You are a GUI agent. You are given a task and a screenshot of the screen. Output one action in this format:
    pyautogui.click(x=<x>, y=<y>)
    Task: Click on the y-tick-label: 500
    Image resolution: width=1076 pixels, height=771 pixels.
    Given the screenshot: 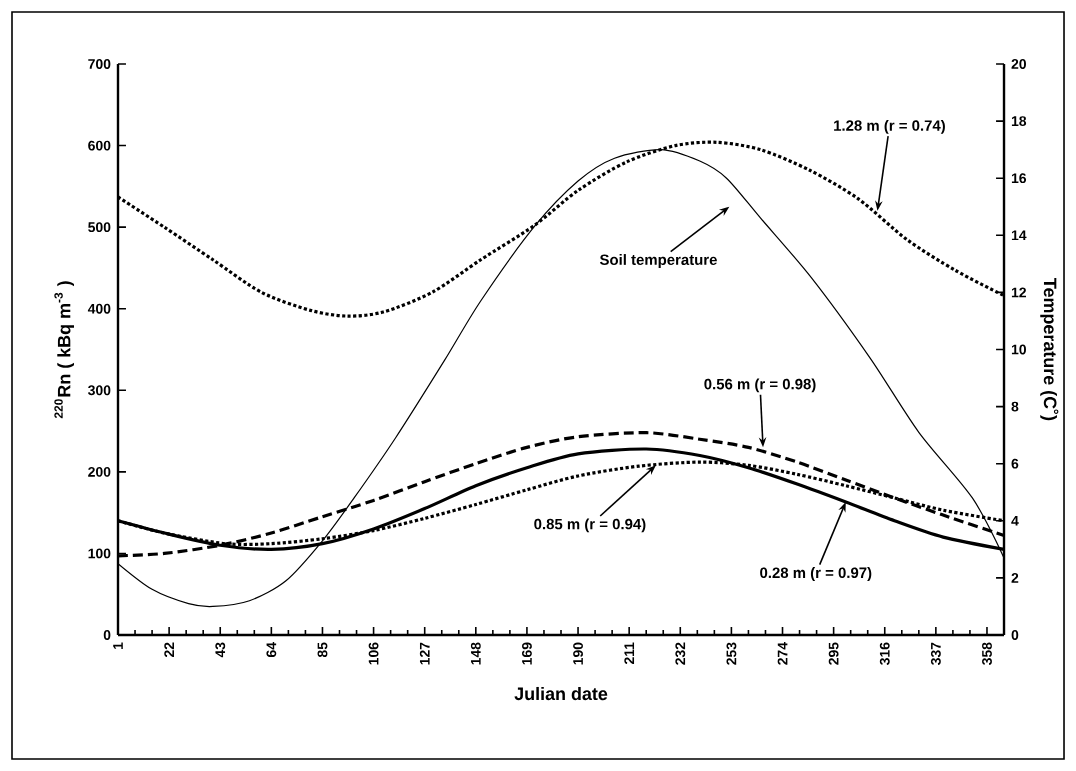 What is the action you would take?
    pyautogui.click(x=99, y=227)
    